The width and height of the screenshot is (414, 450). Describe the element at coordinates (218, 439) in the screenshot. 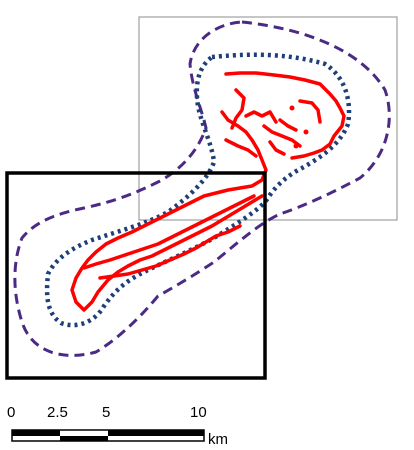

I see `scale-unit: km` at that location.